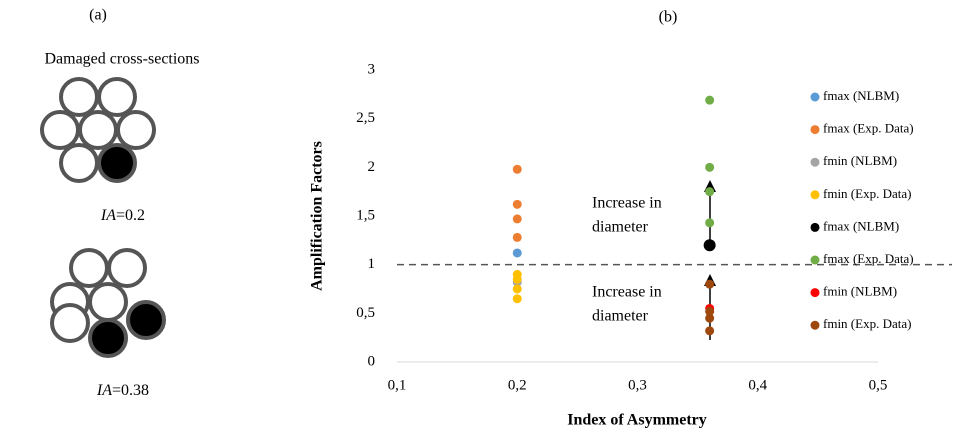 This screenshot has width=959, height=437. I want to click on case-label: IA=0.38, so click(122, 390).